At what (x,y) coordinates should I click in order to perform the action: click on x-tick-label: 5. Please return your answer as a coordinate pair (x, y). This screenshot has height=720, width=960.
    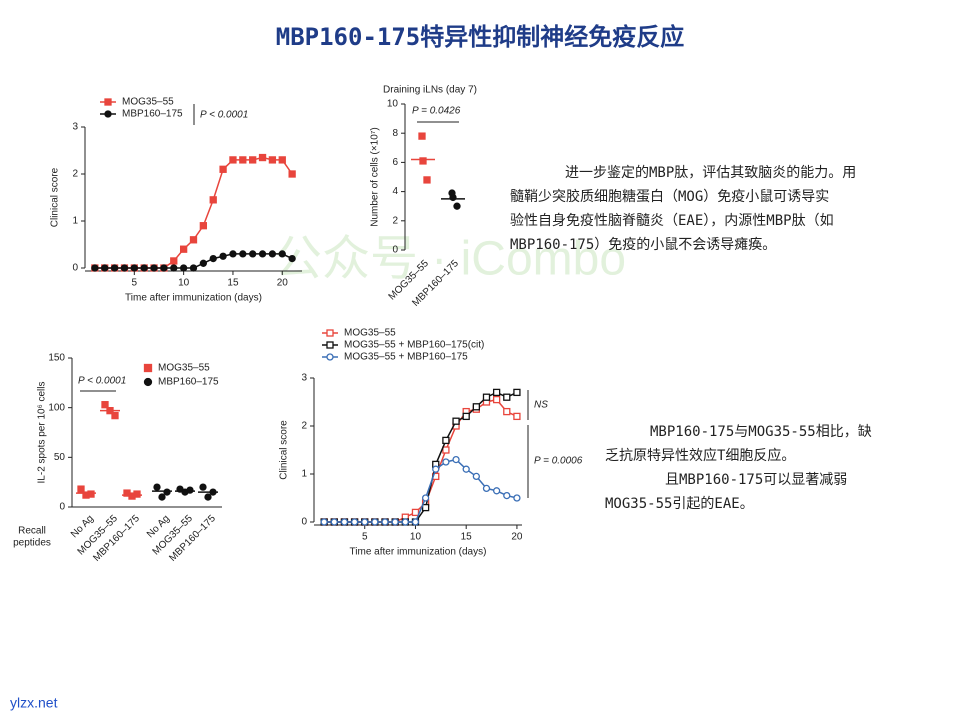
    Looking at the image, I should click on (135, 283).